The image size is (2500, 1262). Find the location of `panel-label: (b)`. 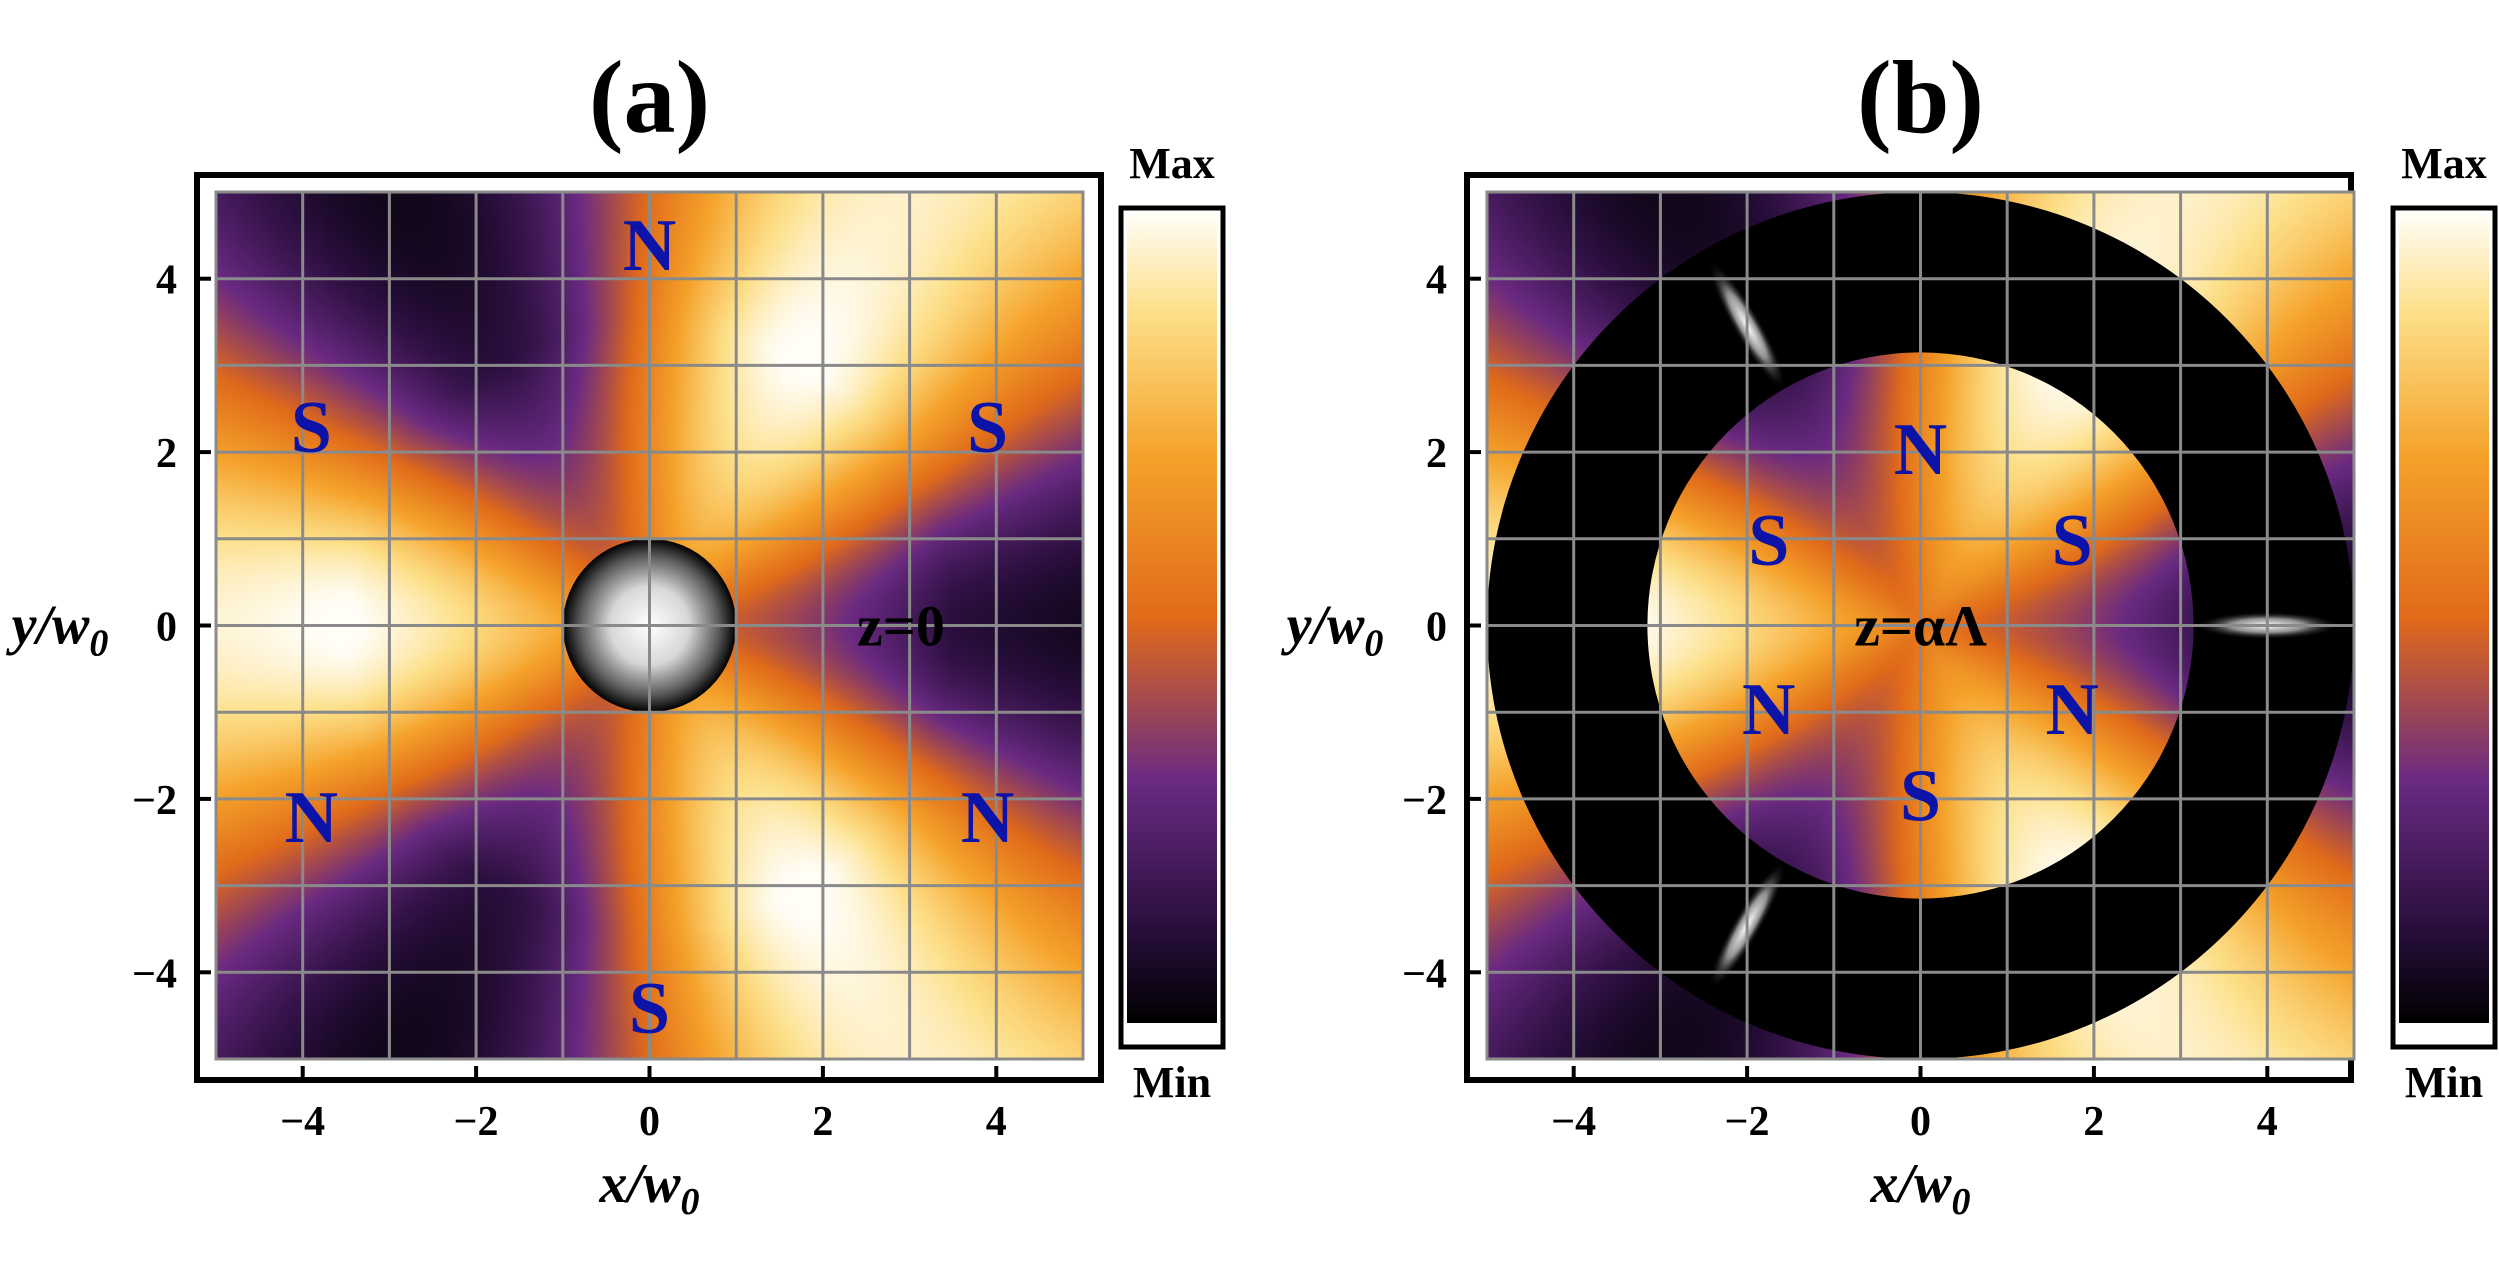

panel-label: (b) is located at coordinates (1920, 97).